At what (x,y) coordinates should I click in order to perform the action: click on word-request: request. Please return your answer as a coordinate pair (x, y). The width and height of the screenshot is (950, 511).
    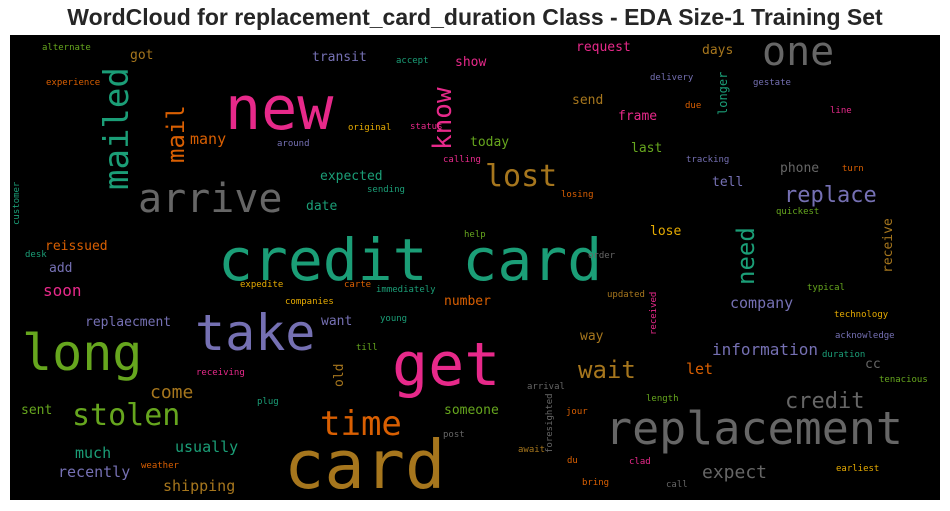
    Looking at the image, I should click on (603, 47).